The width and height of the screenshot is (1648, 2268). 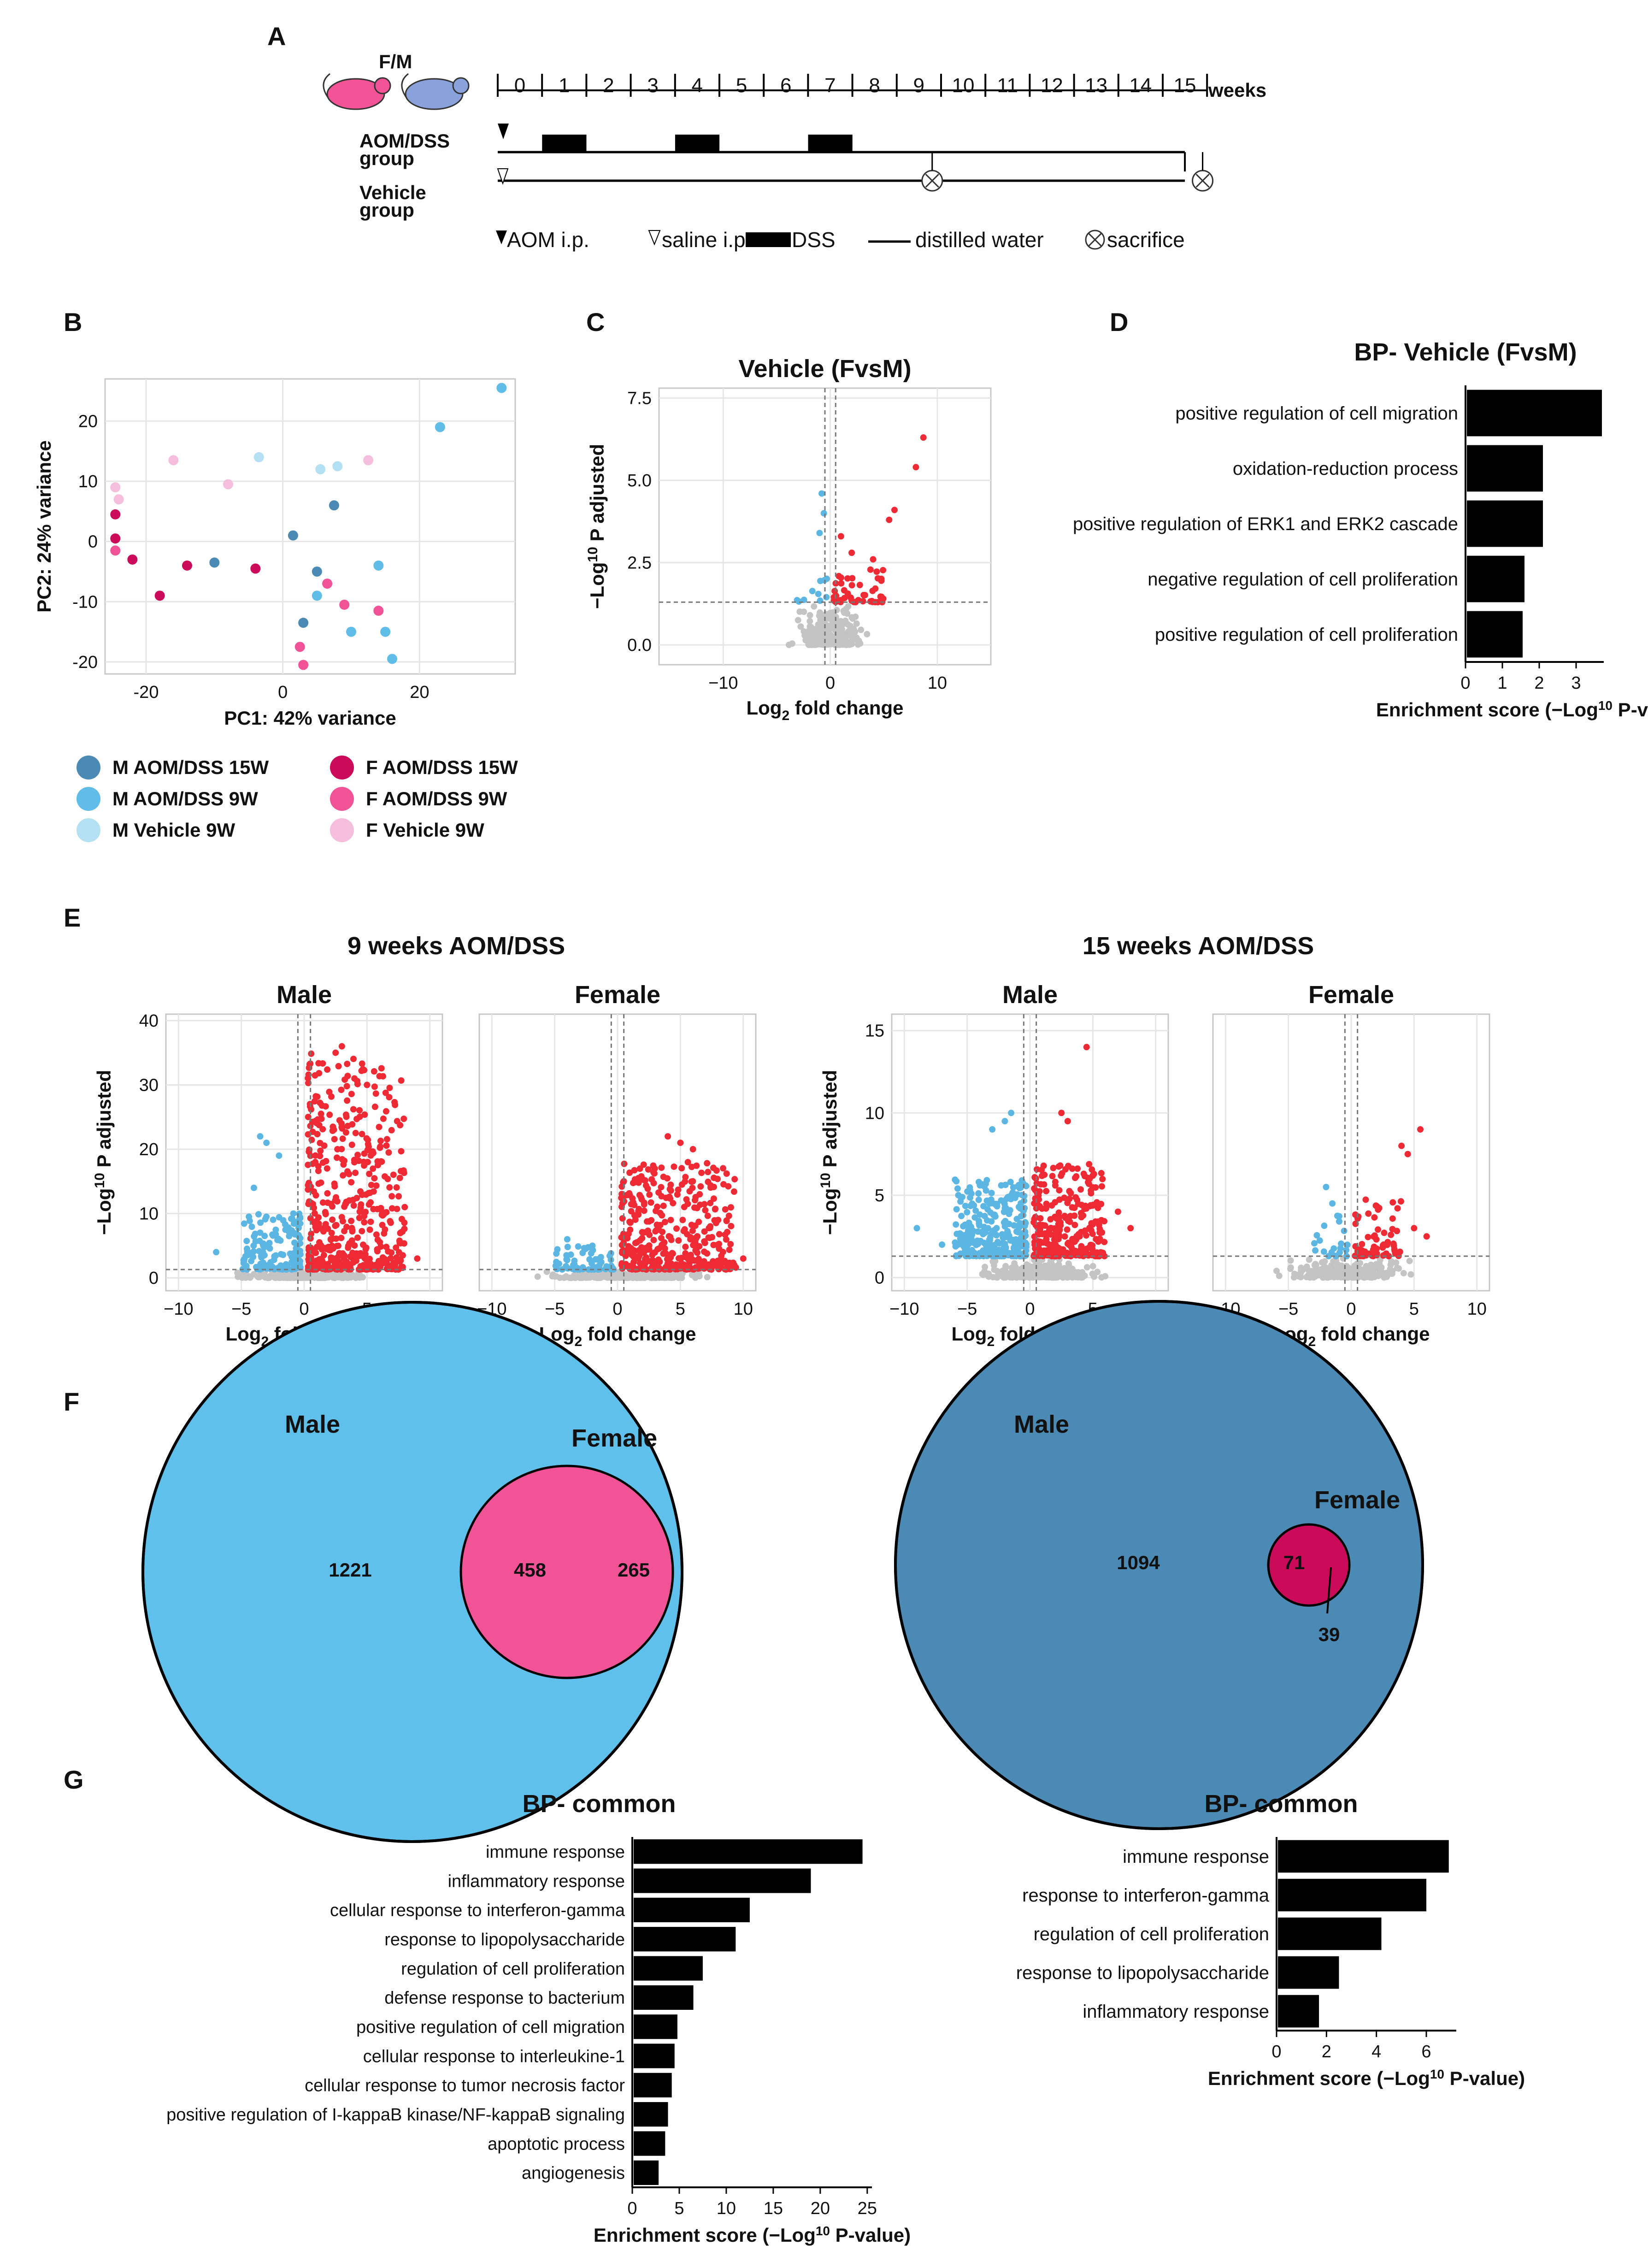 What do you see at coordinates (1351, 995) in the screenshot?
I see `plot-title: Female` at bounding box center [1351, 995].